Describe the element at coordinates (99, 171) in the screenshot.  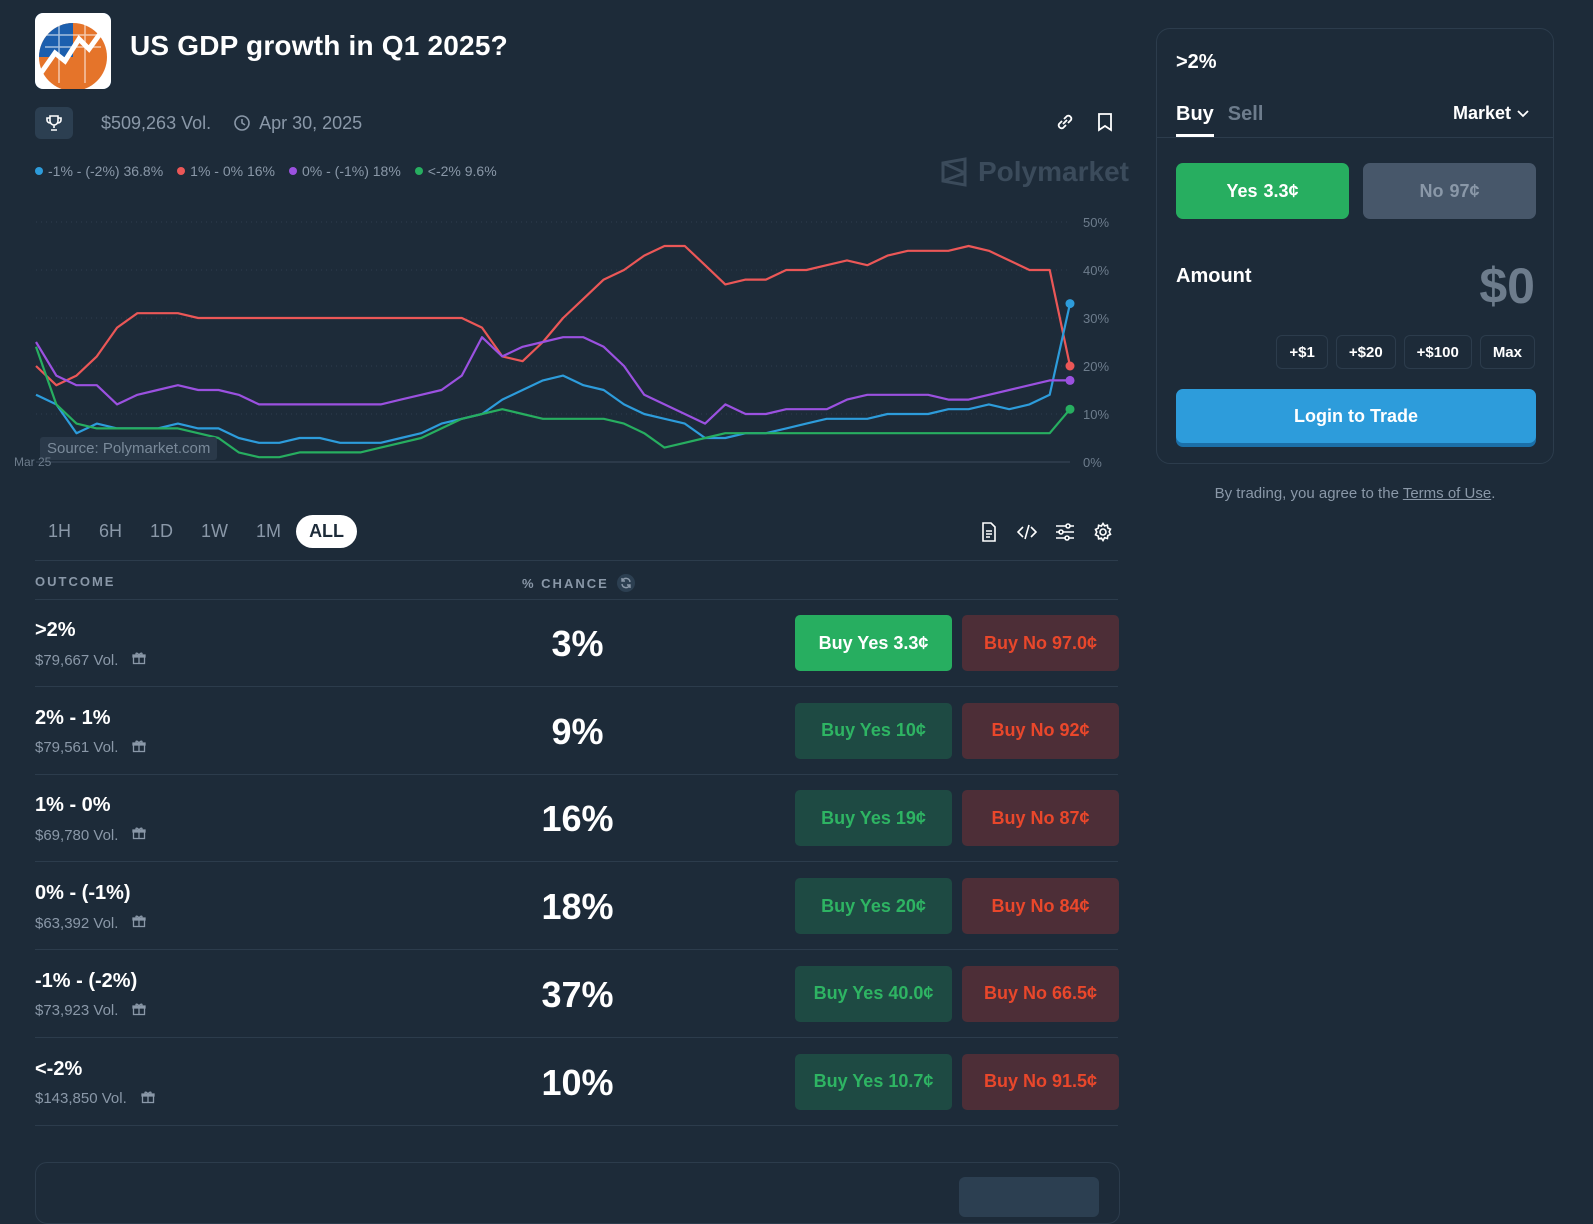
I see `legend-item: -1% - (-2%) 36.8%` at that location.